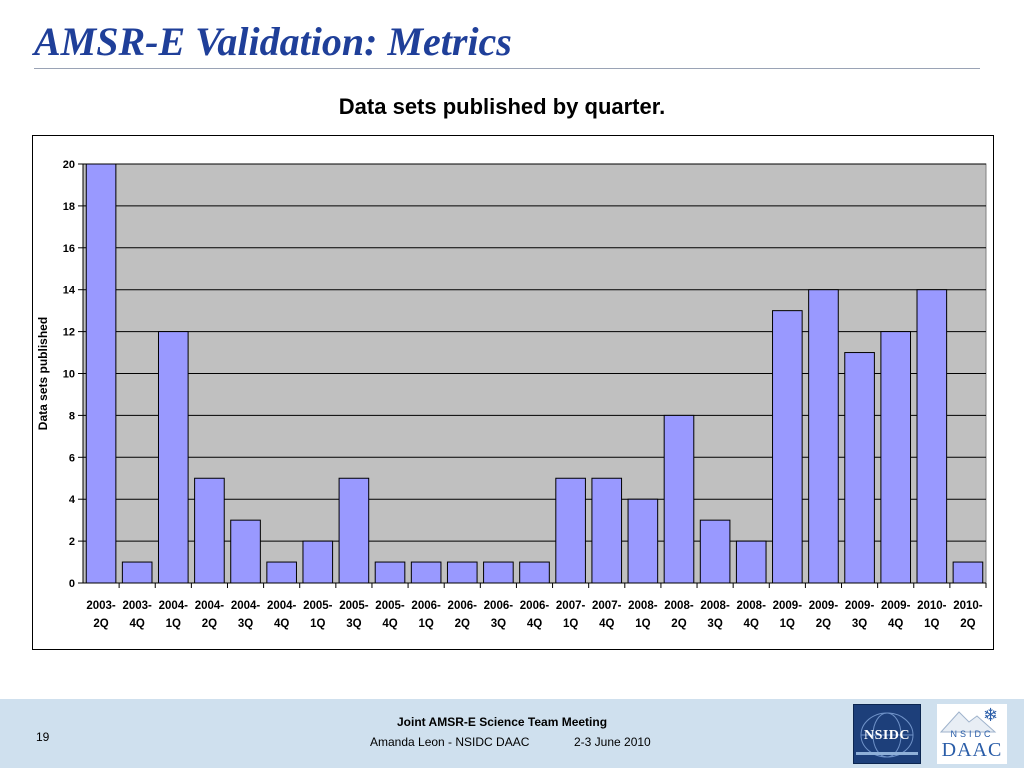 The height and width of the screenshot is (768, 1024). I want to click on x-tick-label: 2008-4Q, so click(752, 615).